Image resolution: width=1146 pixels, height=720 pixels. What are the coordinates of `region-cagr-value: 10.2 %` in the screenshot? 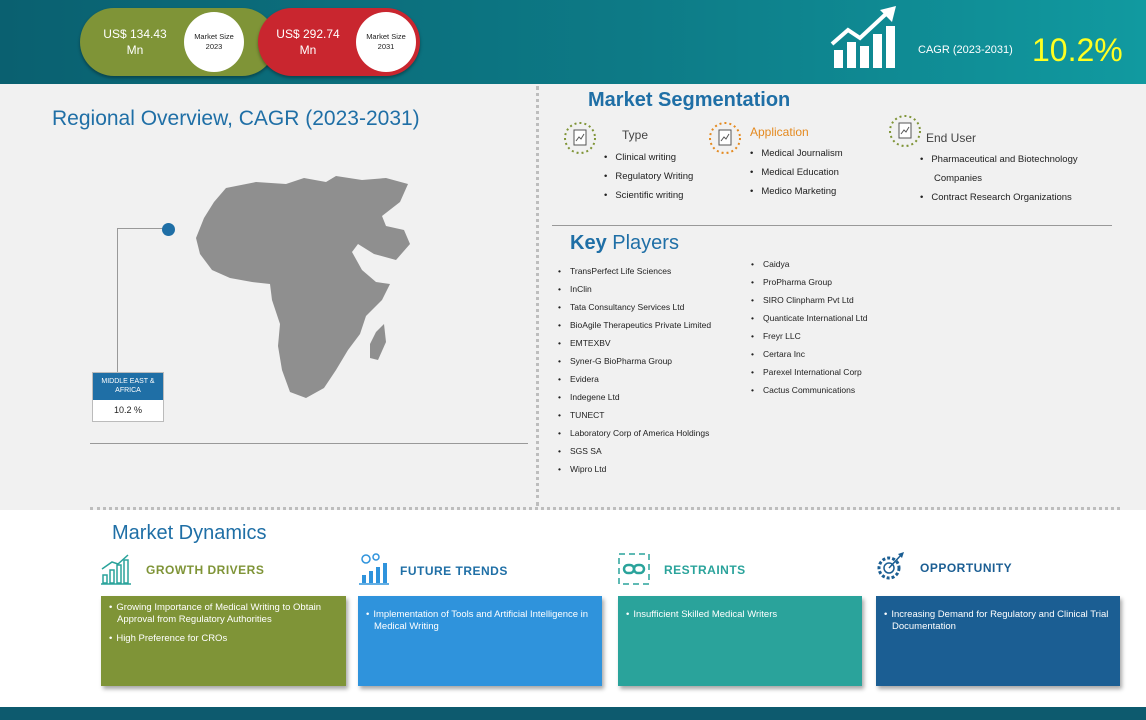 It's located at (128, 410).